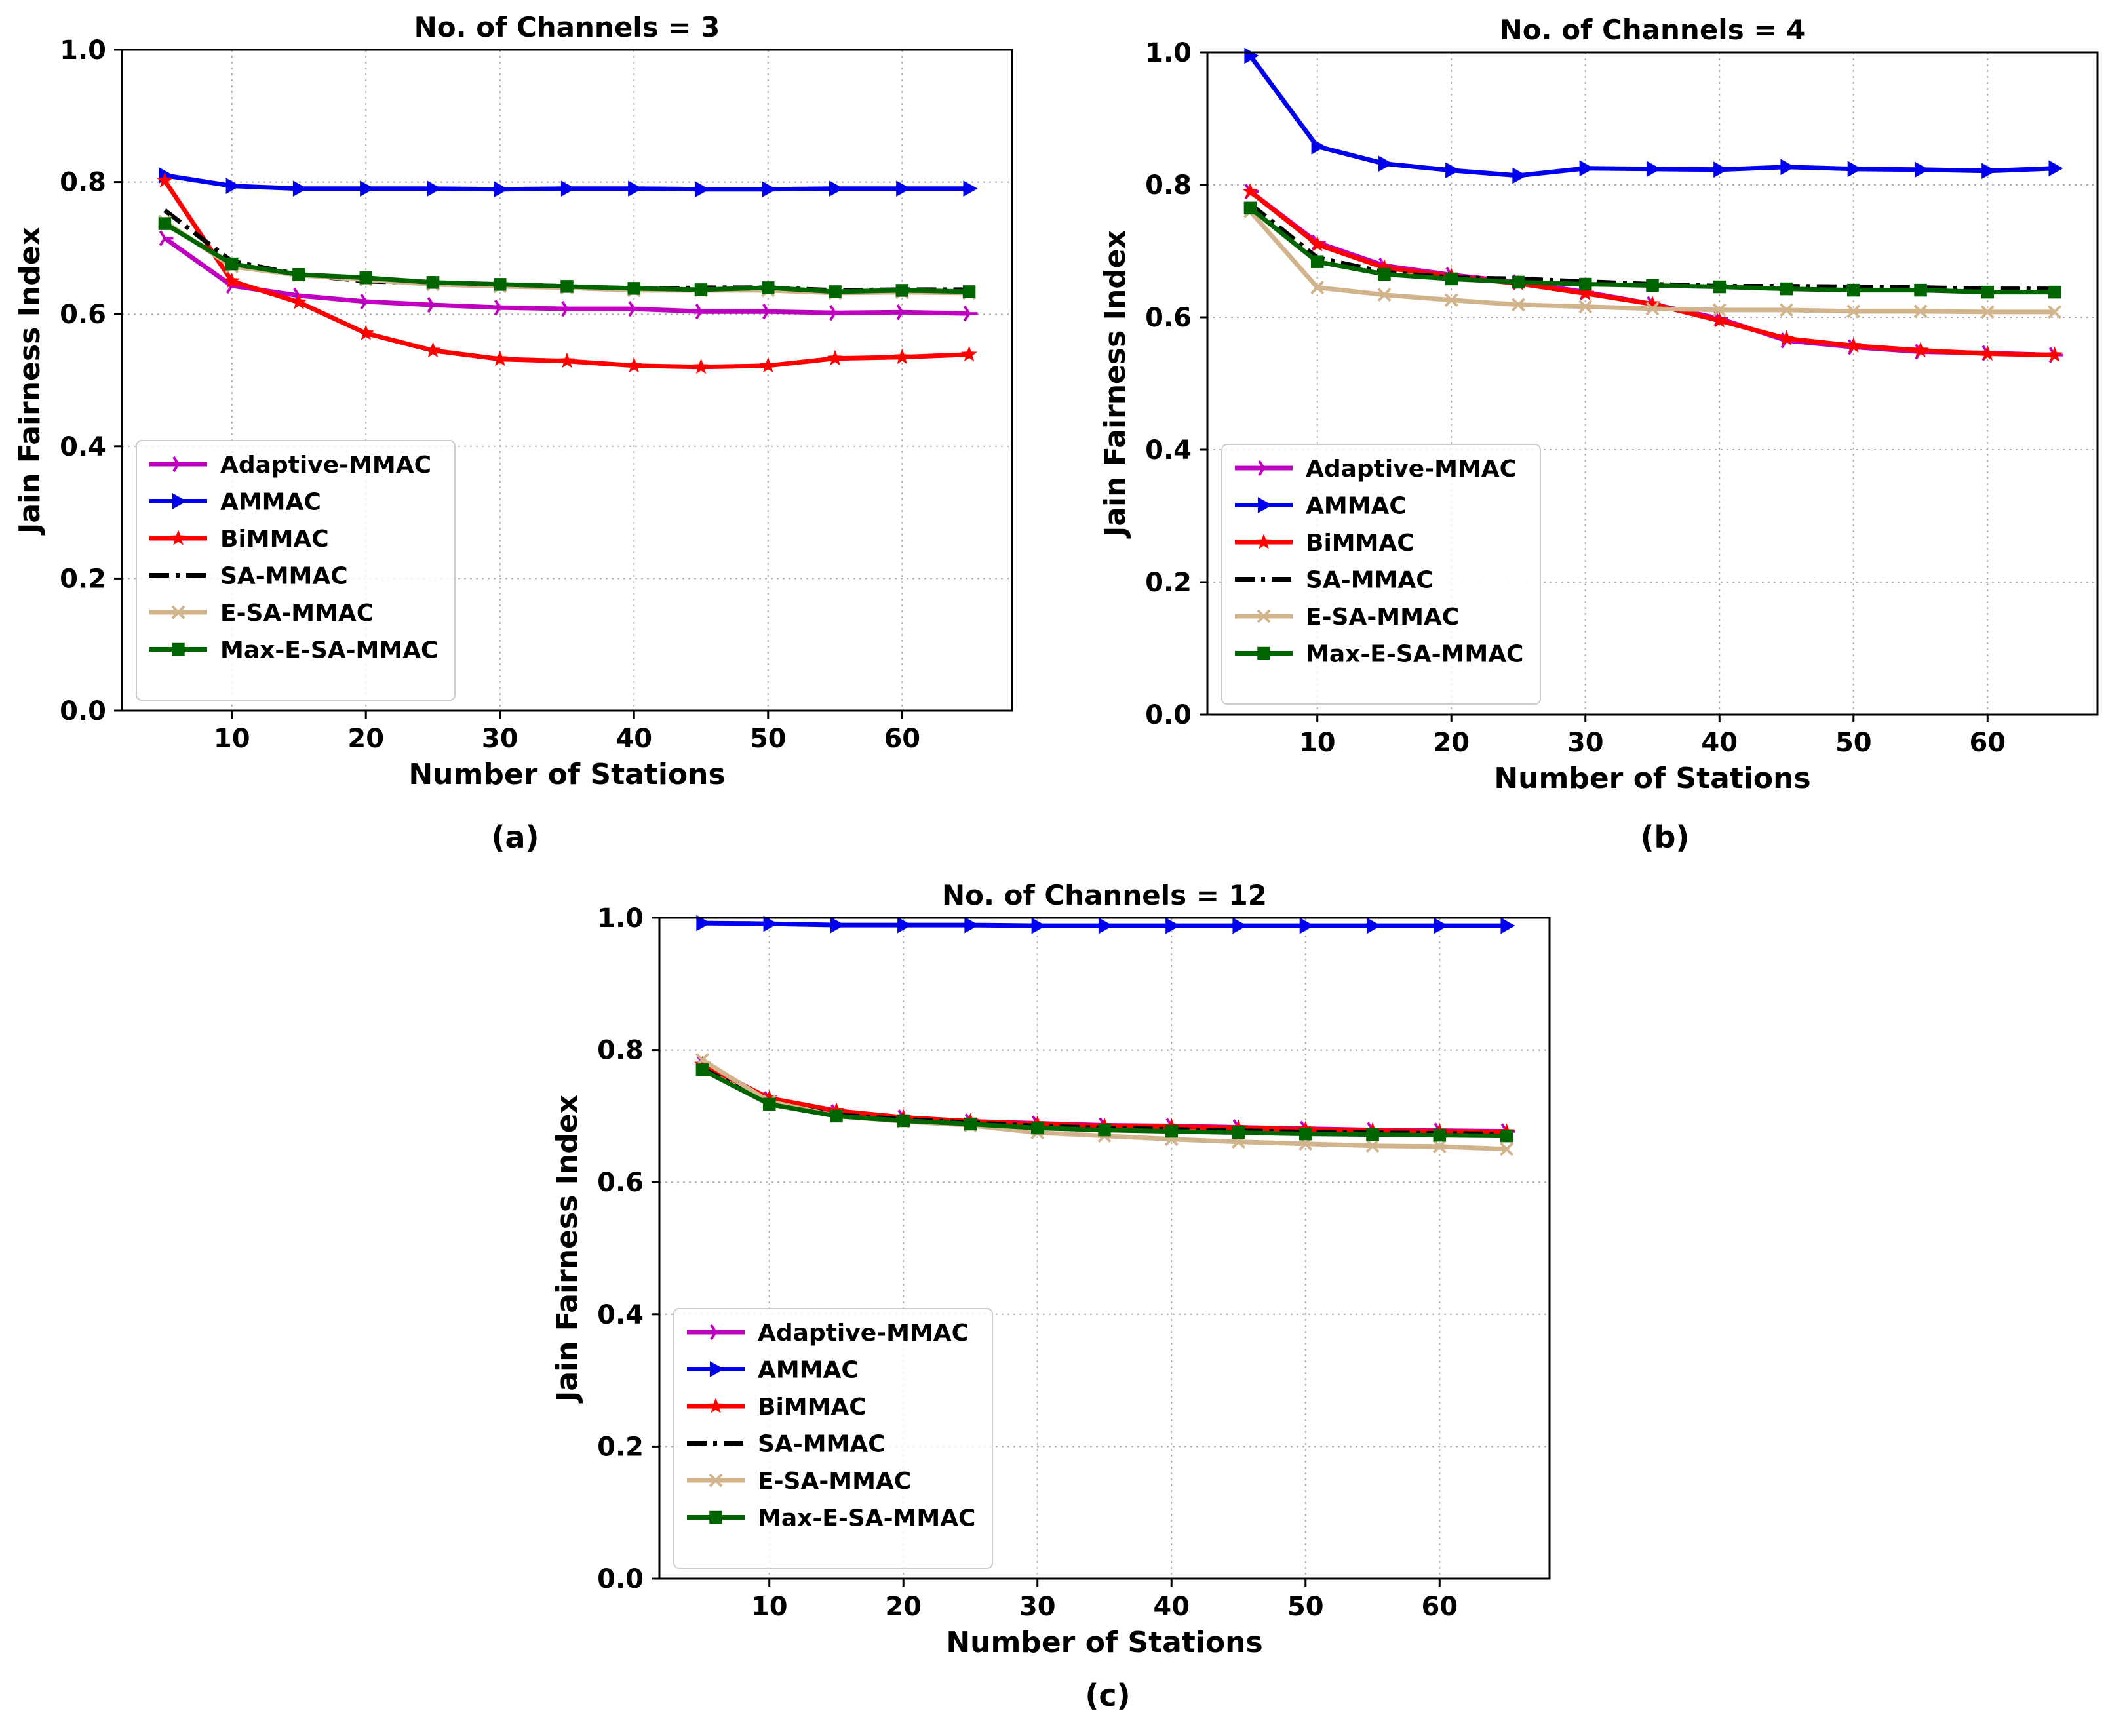 This screenshot has height=1736, width=2108. Describe the element at coordinates (261, 613) in the screenshot. I see `legend-item: E-SA-MMAC` at that location.